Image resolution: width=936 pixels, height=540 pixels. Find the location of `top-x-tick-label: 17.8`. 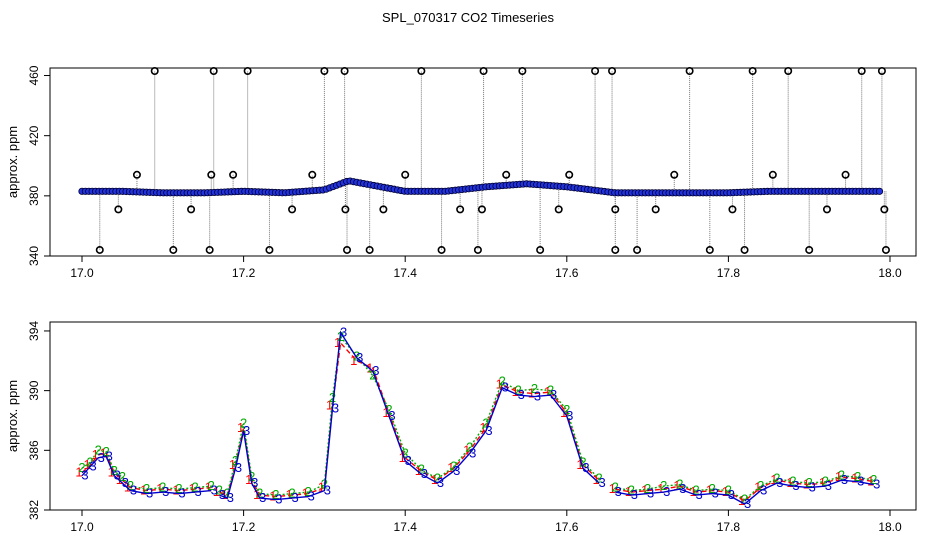

top-x-tick-label: 17.8 is located at coordinates (729, 273).